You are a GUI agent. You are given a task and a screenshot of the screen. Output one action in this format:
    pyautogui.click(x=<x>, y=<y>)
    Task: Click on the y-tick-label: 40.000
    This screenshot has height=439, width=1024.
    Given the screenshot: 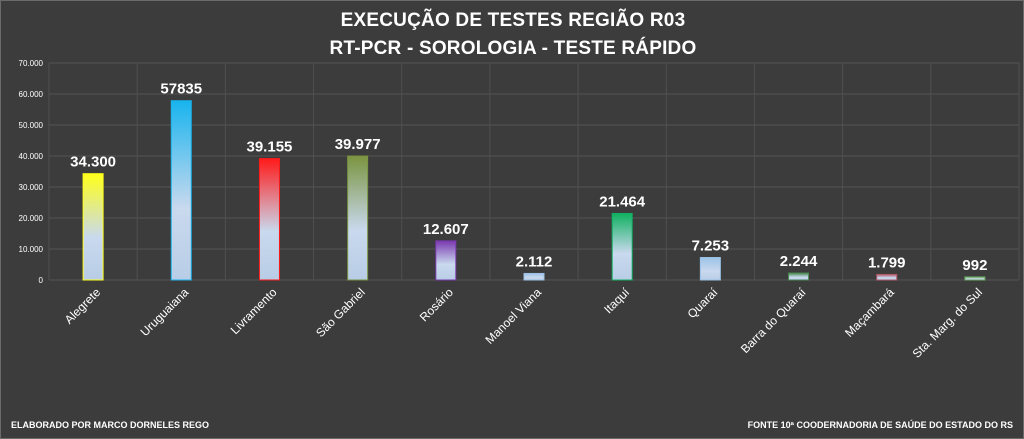 What is the action you would take?
    pyautogui.click(x=31, y=156)
    